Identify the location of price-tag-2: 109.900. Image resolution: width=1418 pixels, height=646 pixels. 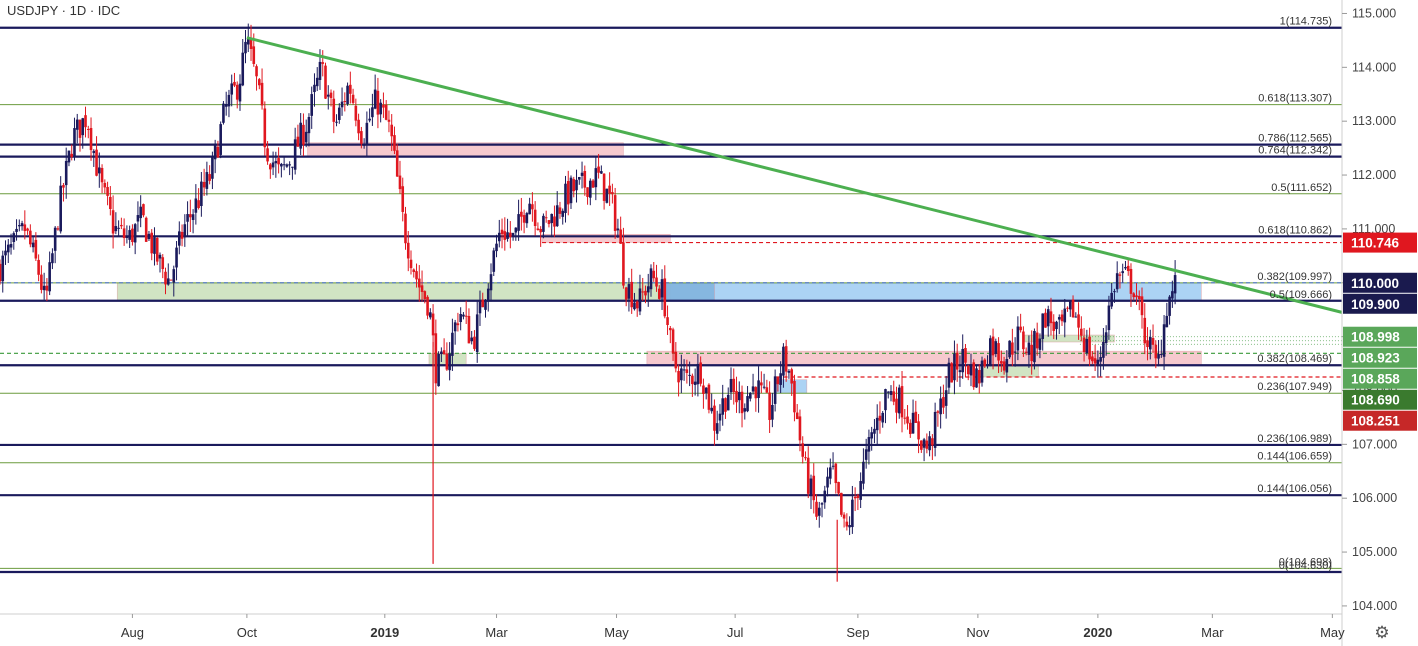
(1380, 303).